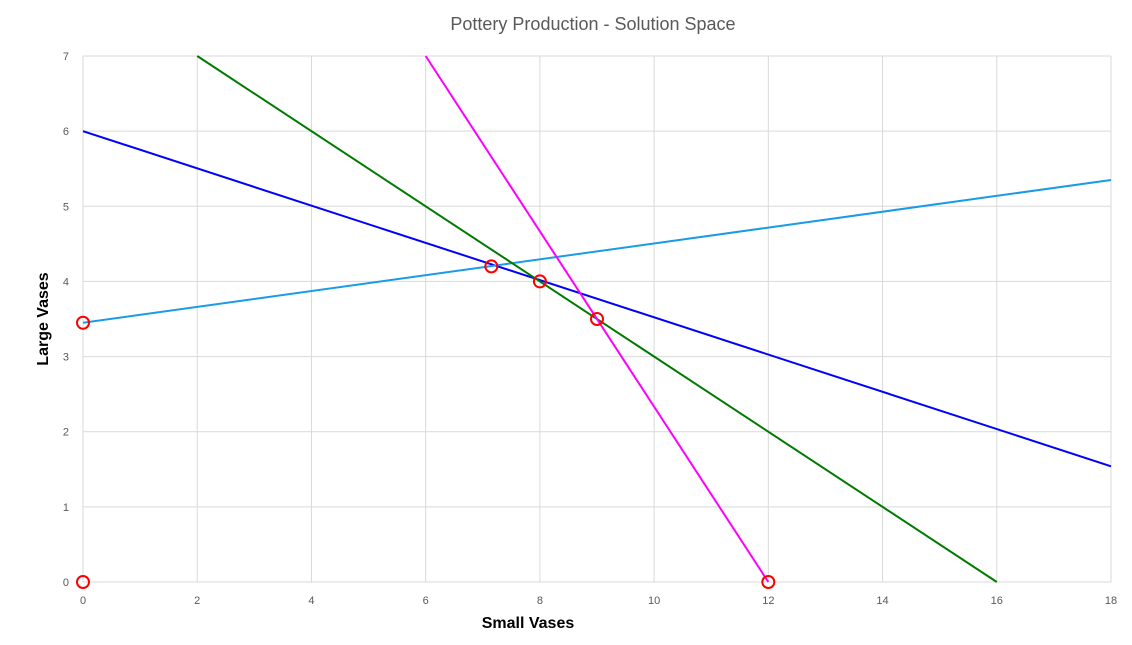 Image resolution: width=1132 pixels, height=645 pixels. What do you see at coordinates (66, 57) in the screenshot?
I see `y-tick-label: 7` at bounding box center [66, 57].